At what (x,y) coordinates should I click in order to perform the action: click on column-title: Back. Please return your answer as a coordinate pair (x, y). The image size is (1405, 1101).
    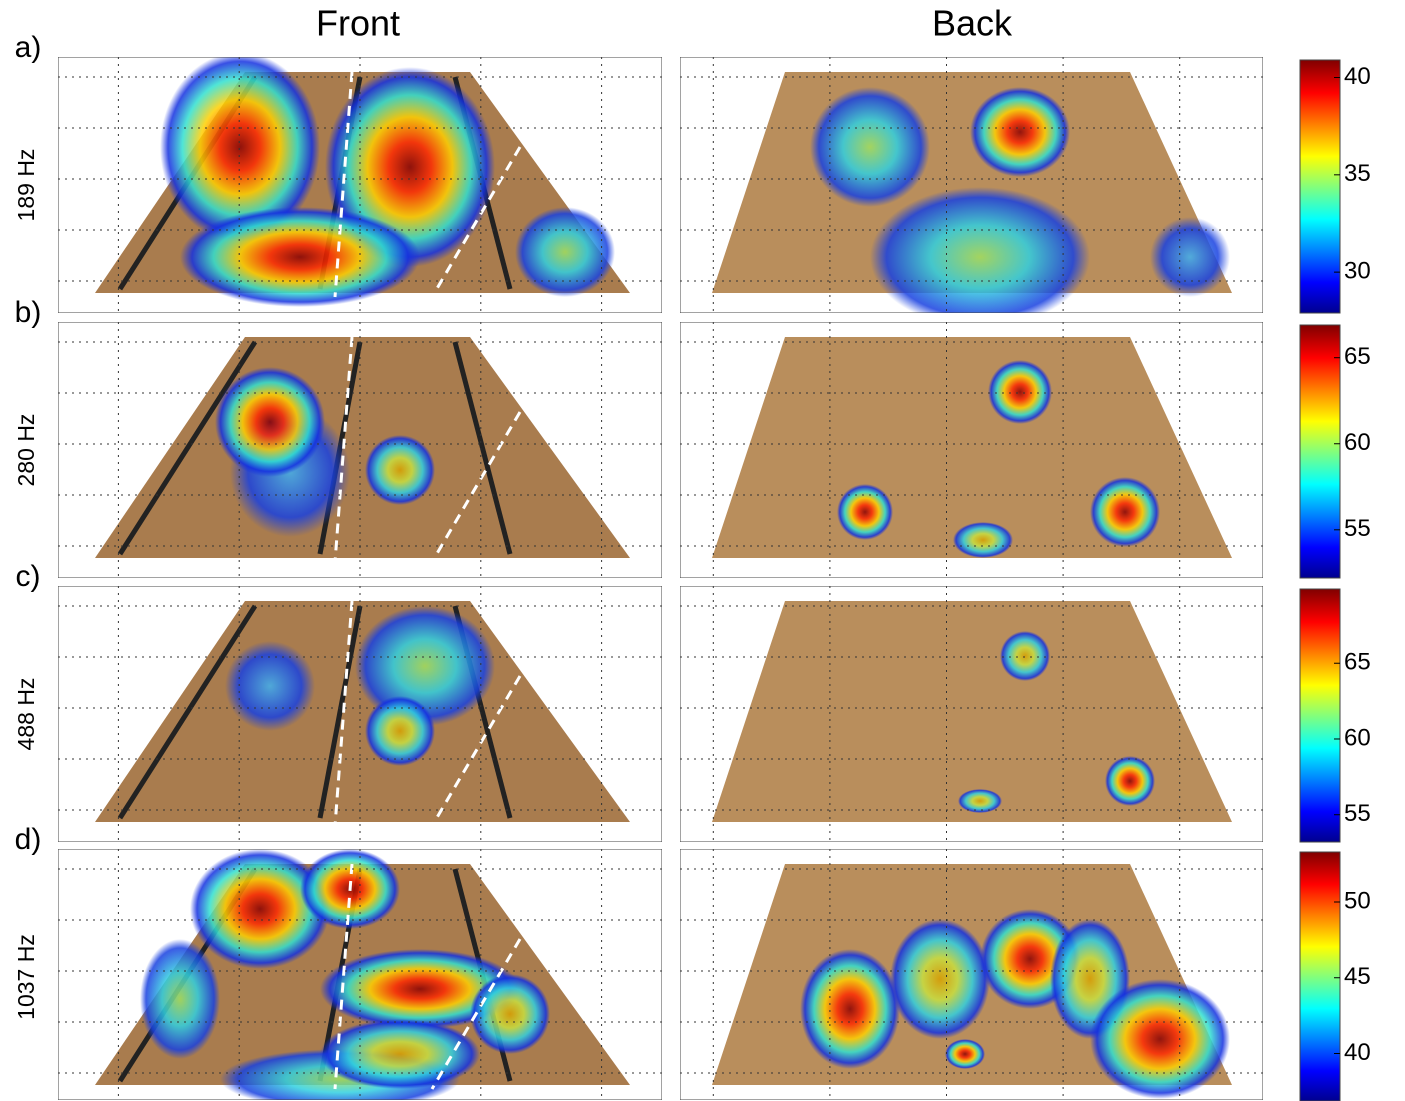
    Looking at the image, I should click on (972, 23).